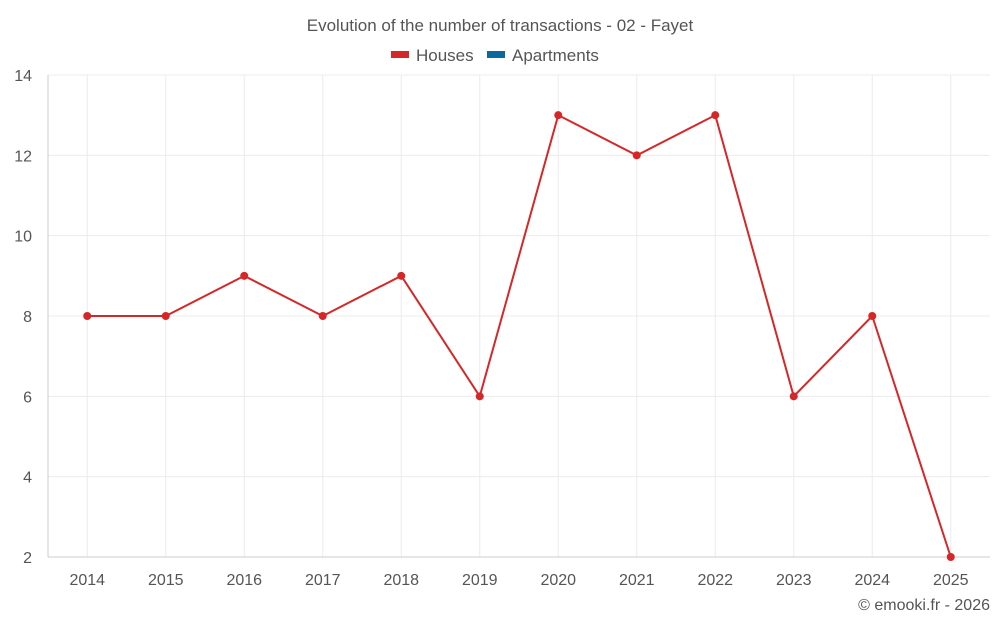  Describe the element at coordinates (23, 156) in the screenshot. I see `y-tick-label: 12` at that location.